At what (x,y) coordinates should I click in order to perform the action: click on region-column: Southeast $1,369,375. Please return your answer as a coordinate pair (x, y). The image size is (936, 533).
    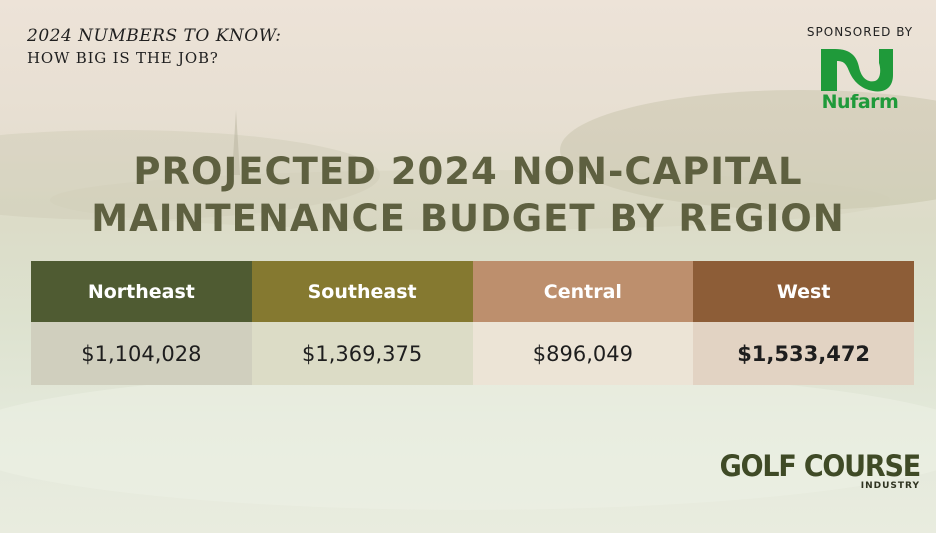
    Looking at the image, I should click on (362, 323).